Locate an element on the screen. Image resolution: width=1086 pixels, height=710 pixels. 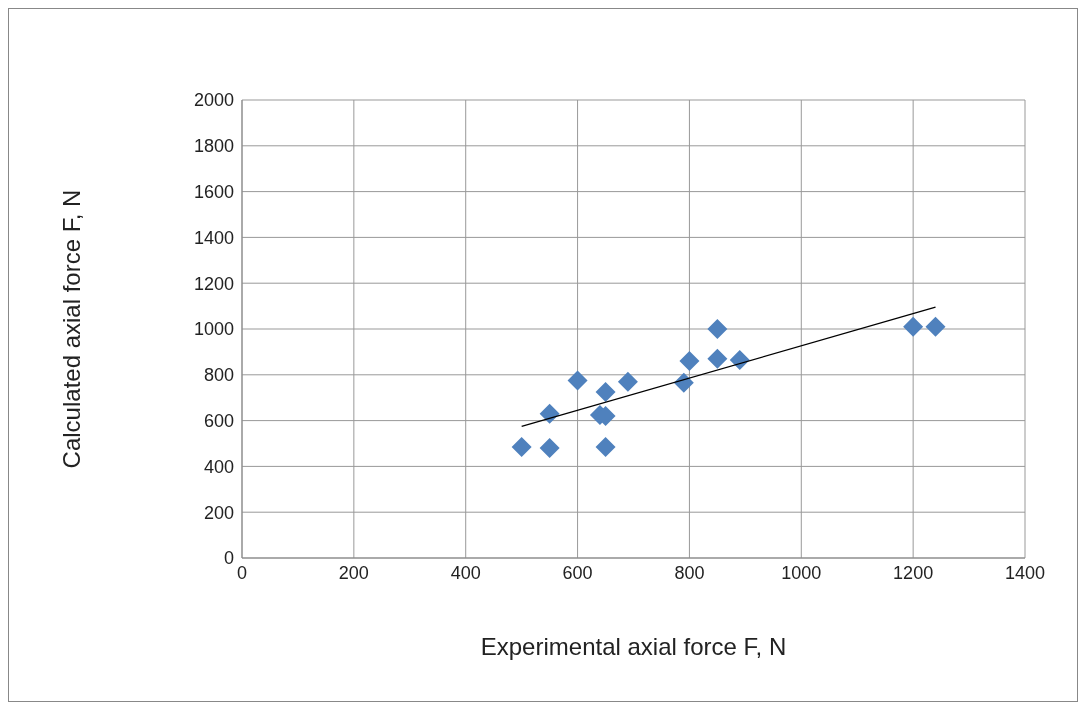
x-tick-label: 600 is located at coordinates (577, 572).